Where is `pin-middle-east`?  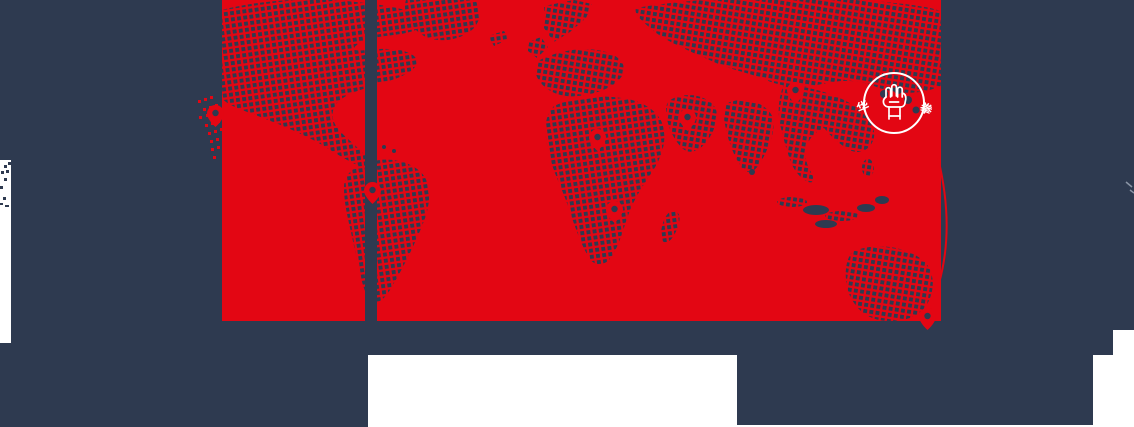
pin-middle-east is located at coordinates (687, 120).